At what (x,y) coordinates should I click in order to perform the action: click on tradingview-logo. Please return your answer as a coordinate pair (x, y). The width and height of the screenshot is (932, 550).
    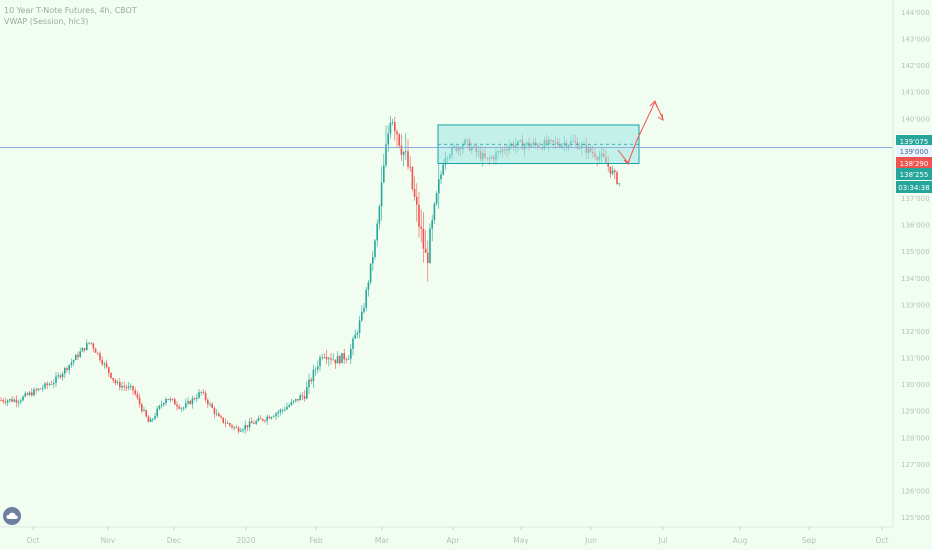
    Looking at the image, I should click on (12, 516).